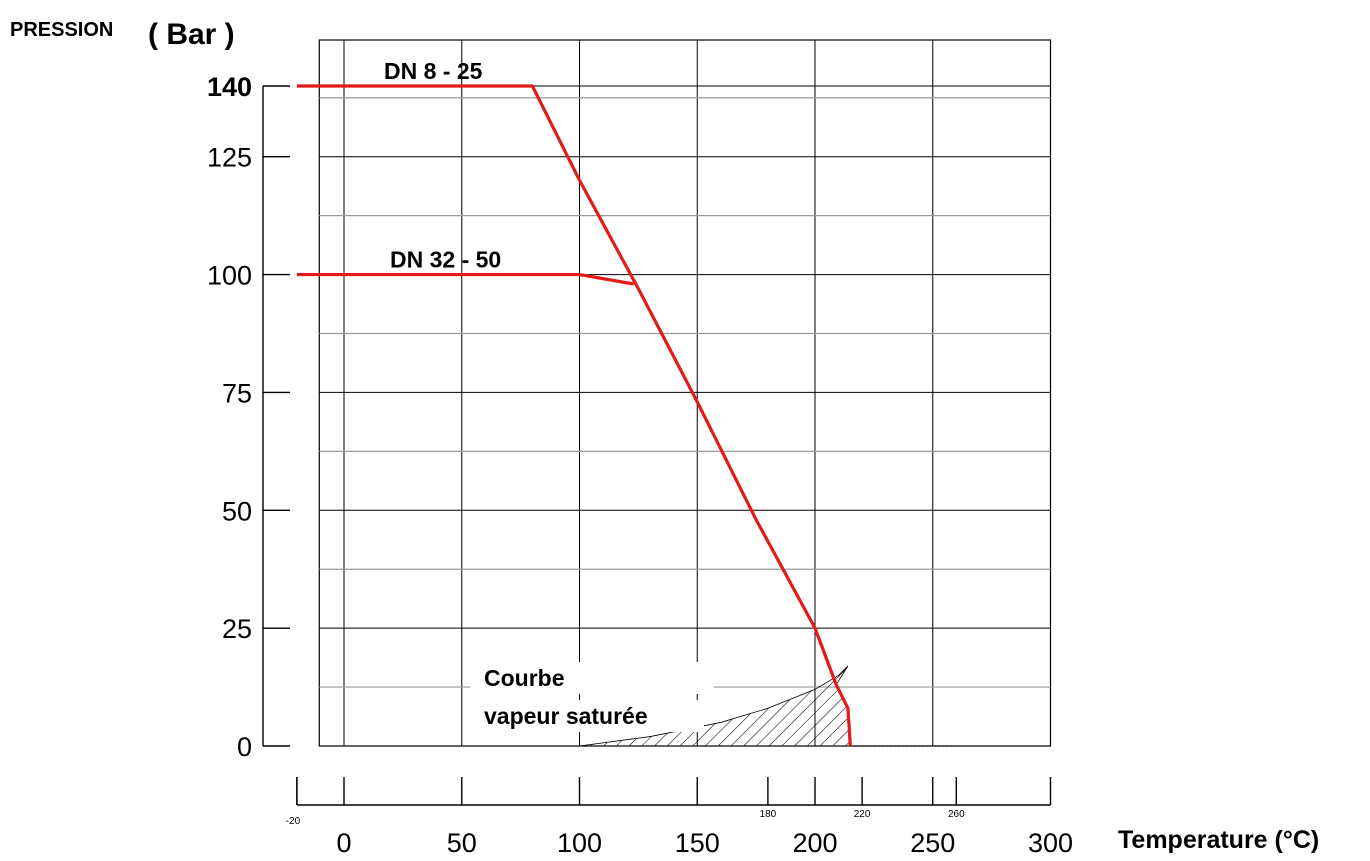  Describe the element at coordinates (1050, 843) in the screenshot. I see `x-tick-label: 300` at that location.